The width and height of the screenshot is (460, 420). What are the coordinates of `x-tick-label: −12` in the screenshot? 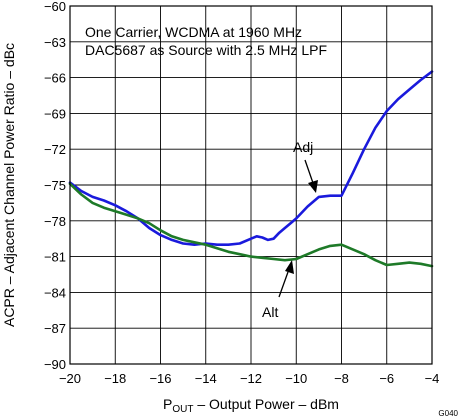 It's located at (251, 378).